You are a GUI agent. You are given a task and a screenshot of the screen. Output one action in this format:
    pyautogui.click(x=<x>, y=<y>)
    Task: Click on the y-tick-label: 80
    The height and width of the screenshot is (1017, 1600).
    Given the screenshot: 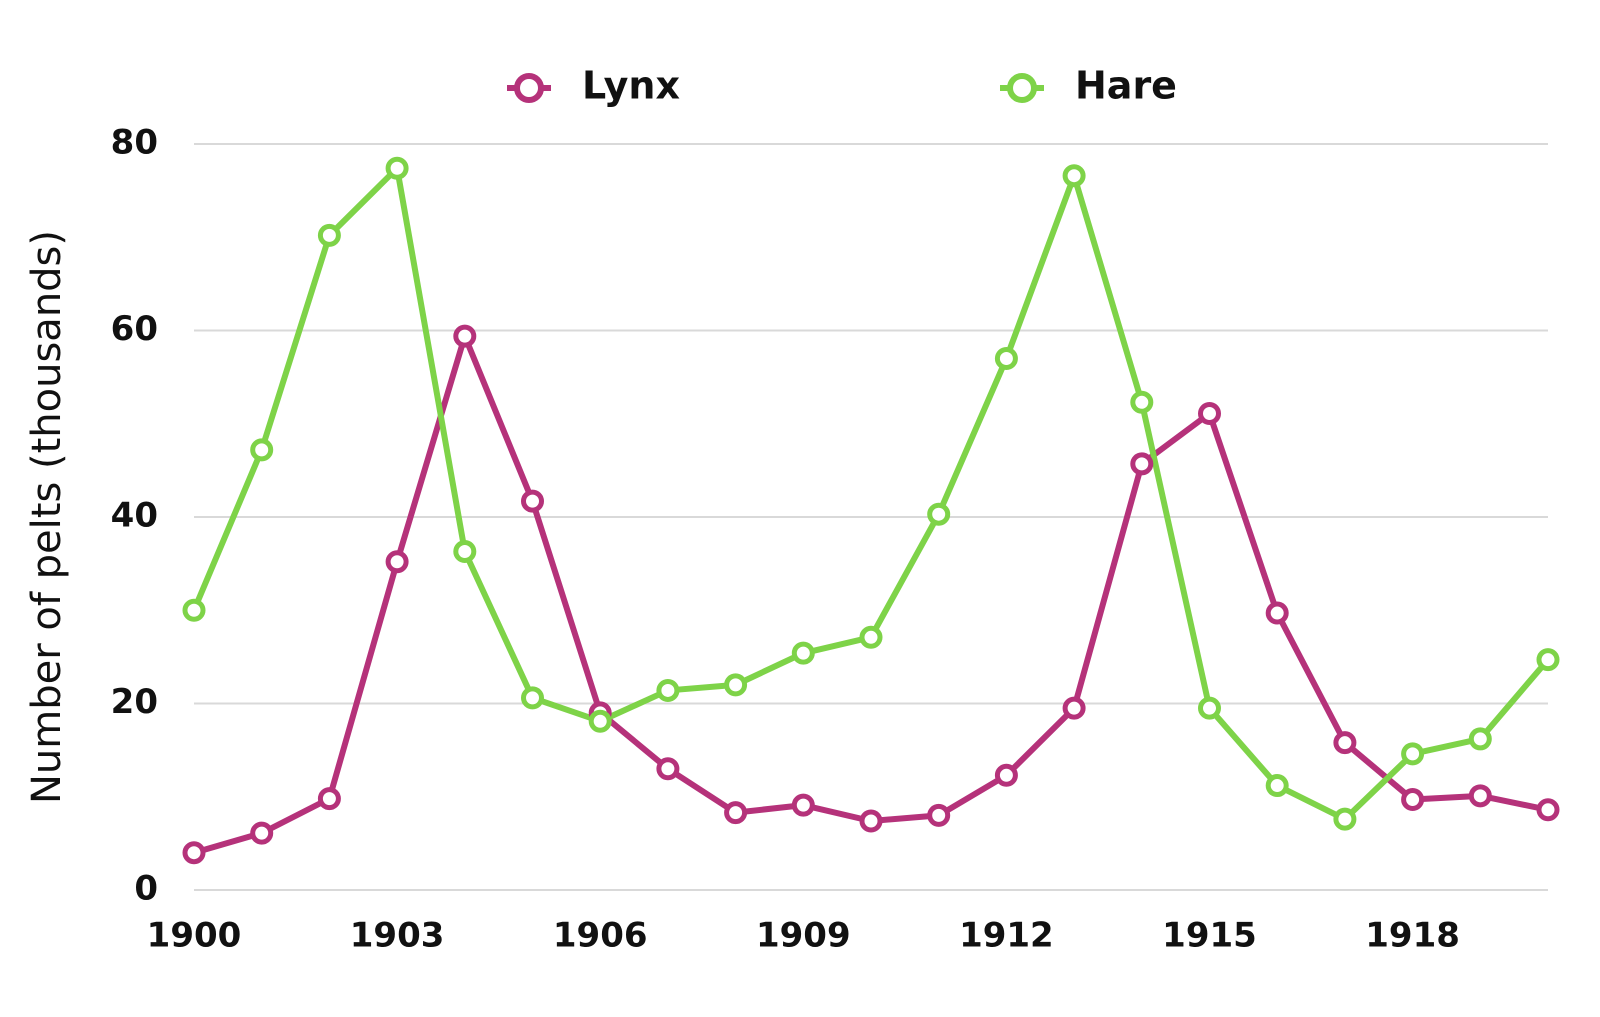 What is the action you would take?
    pyautogui.click(x=134, y=143)
    